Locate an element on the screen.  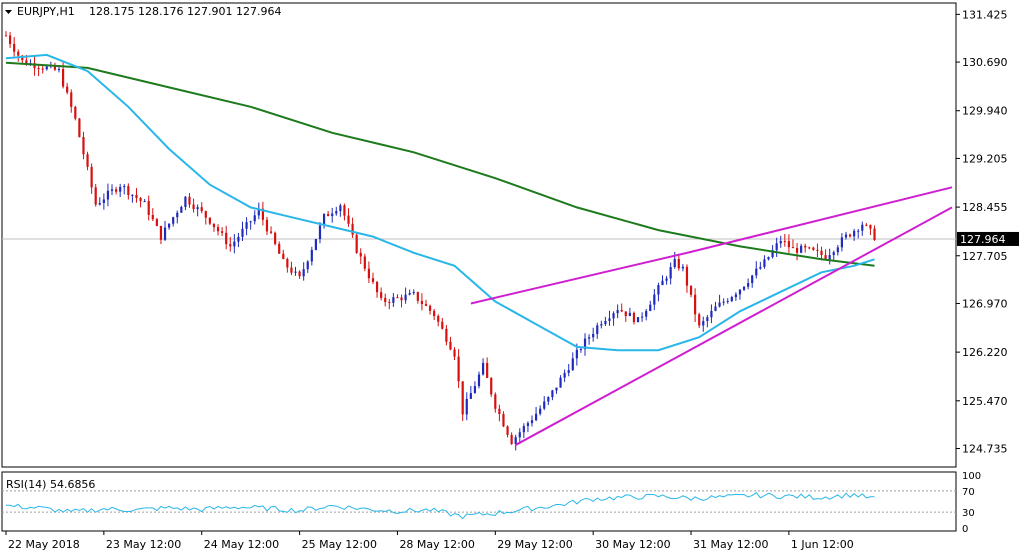
price-tick-label: 126.970 is located at coordinates (985, 303).